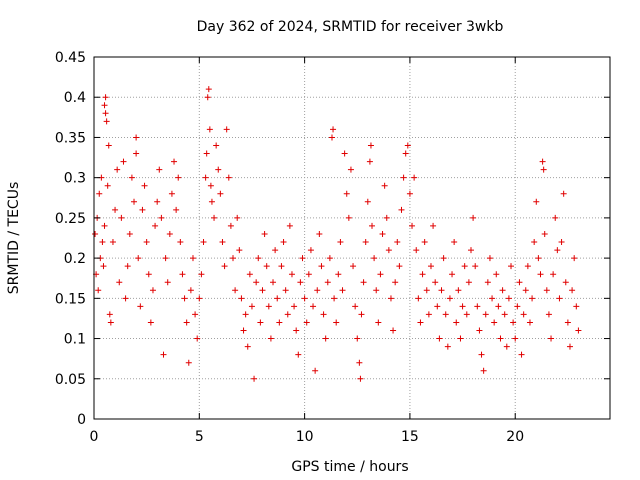 This screenshot has width=640, height=480. Describe the element at coordinates (75, 98) in the screenshot. I see `y-tick-label: 0.4` at that location.